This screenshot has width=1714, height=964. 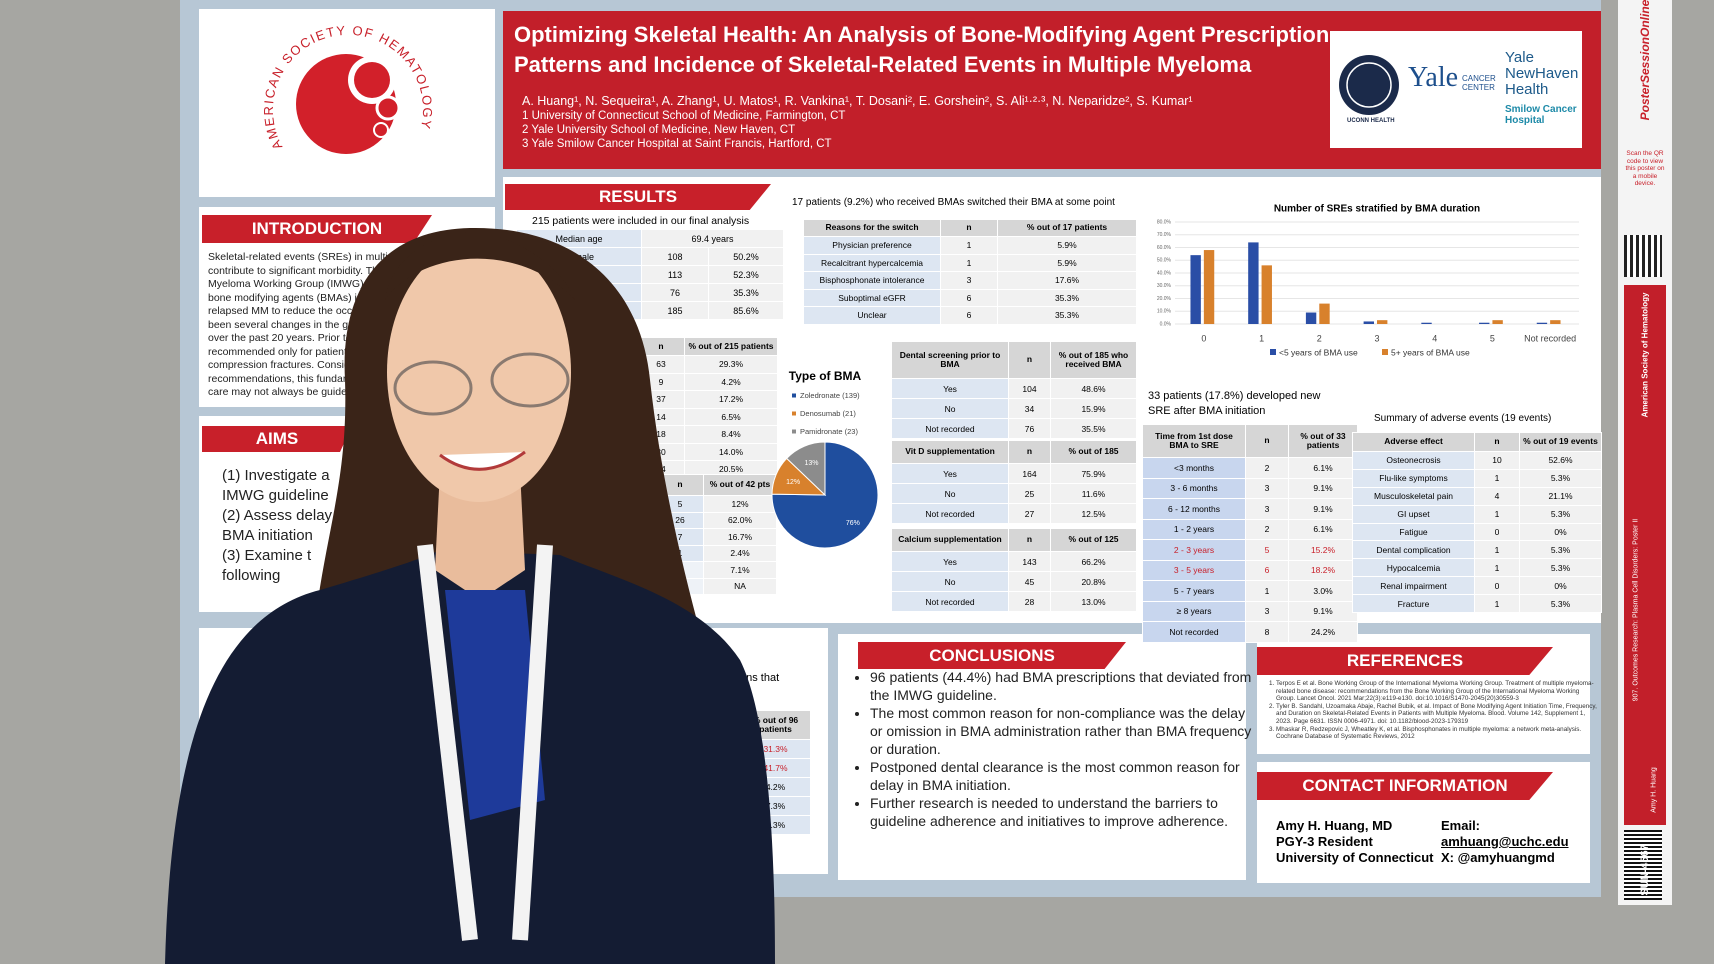 What do you see at coordinates (1207, 411) in the screenshot?
I see `caption: SRE after BMA initiation` at bounding box center [1207, 411].